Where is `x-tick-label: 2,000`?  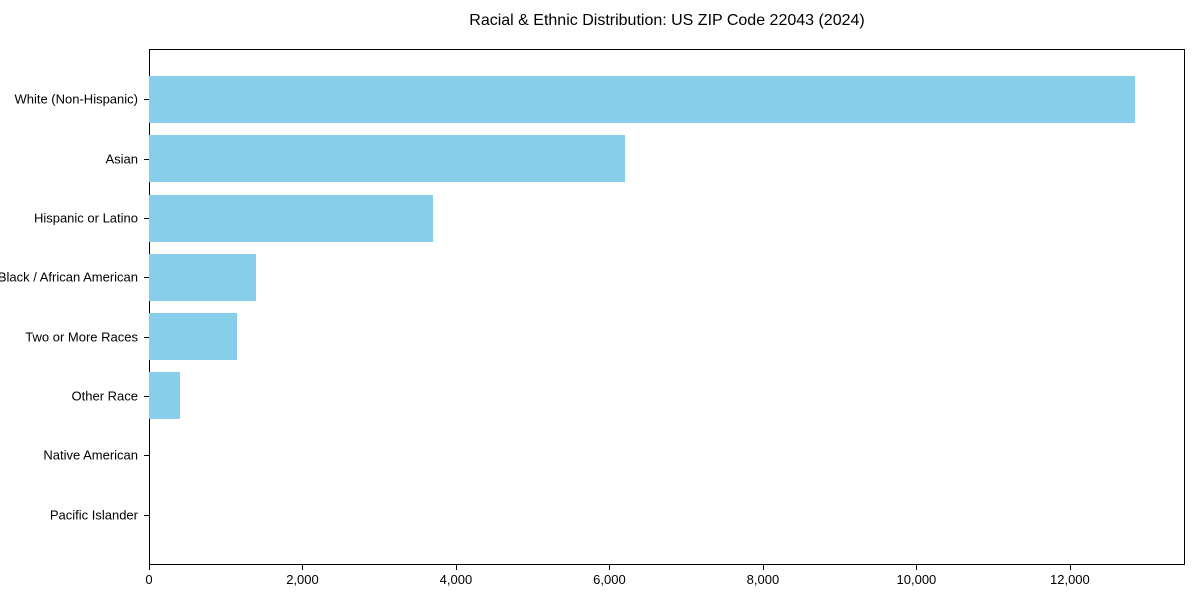 x-tick-label: 2,000 is located at coordinates (302, 579).